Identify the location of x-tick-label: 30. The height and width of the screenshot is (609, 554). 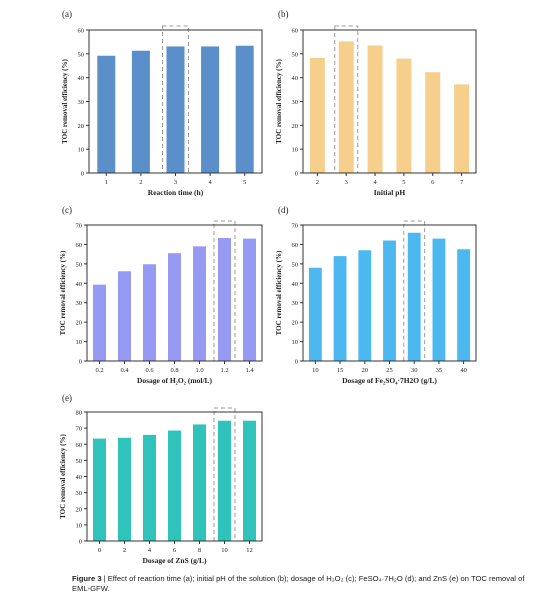
(414, 370).